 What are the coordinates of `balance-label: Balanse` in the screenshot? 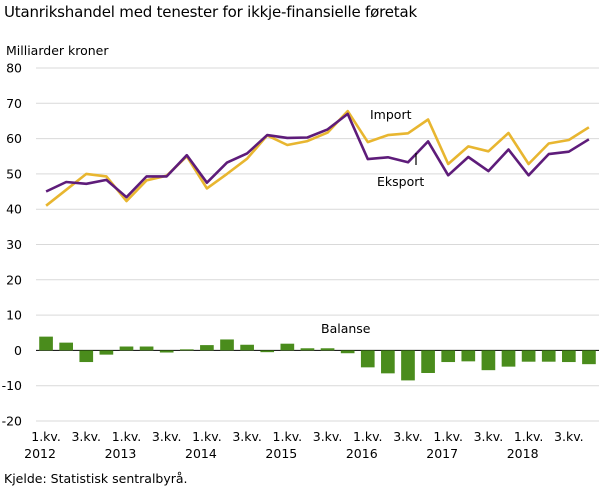 It's located at (346, 328).